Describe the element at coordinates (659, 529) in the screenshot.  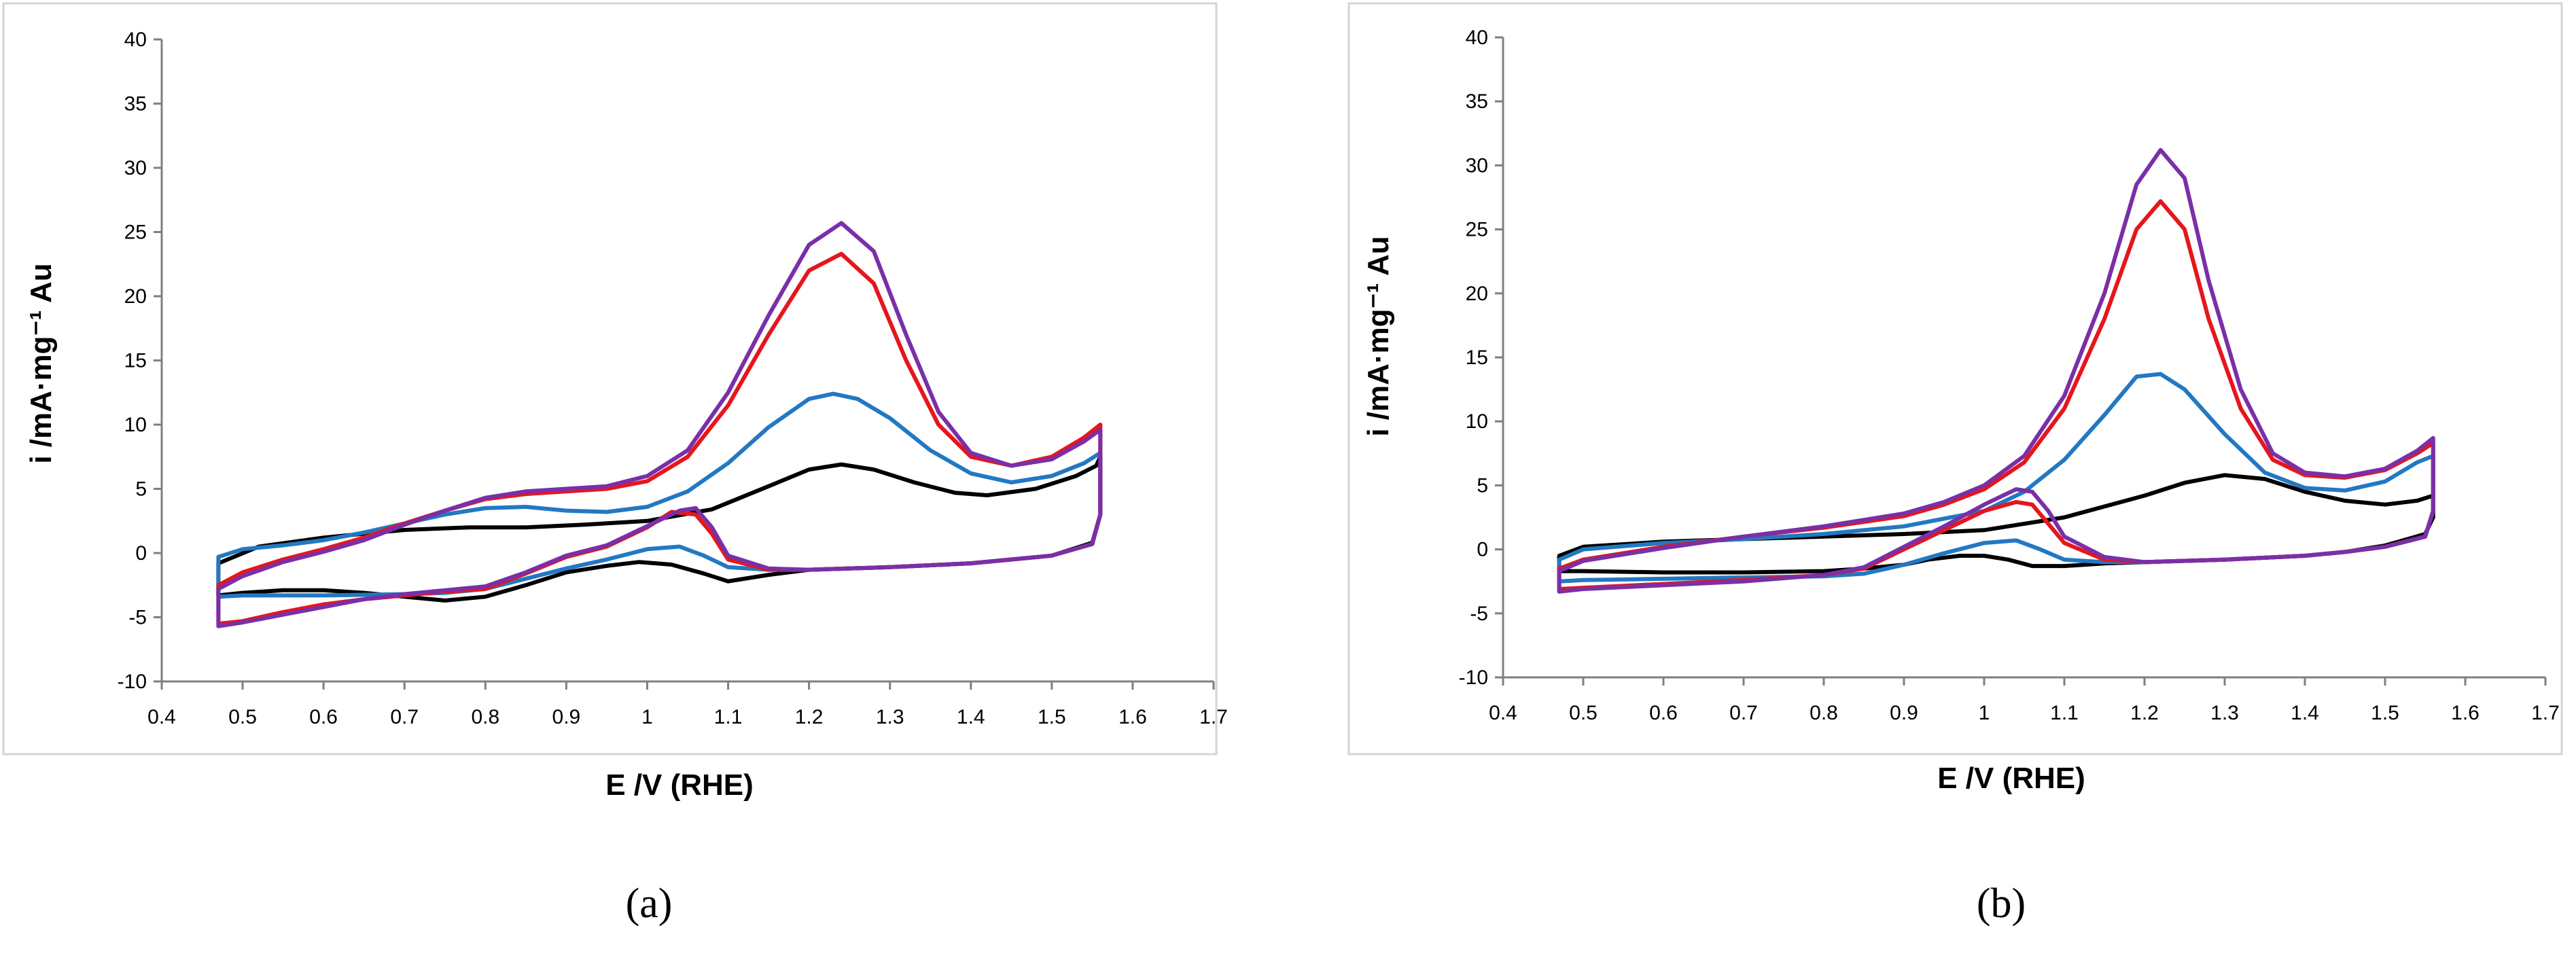
I see `chart-a-series-black` at that location.